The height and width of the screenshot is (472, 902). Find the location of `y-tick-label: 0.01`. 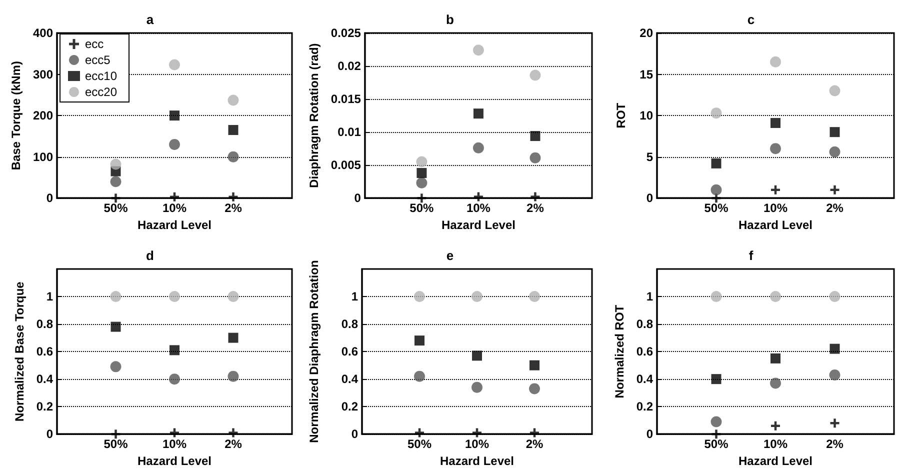

y-tick-label: 0.01 is located at coordinates (350, 132).